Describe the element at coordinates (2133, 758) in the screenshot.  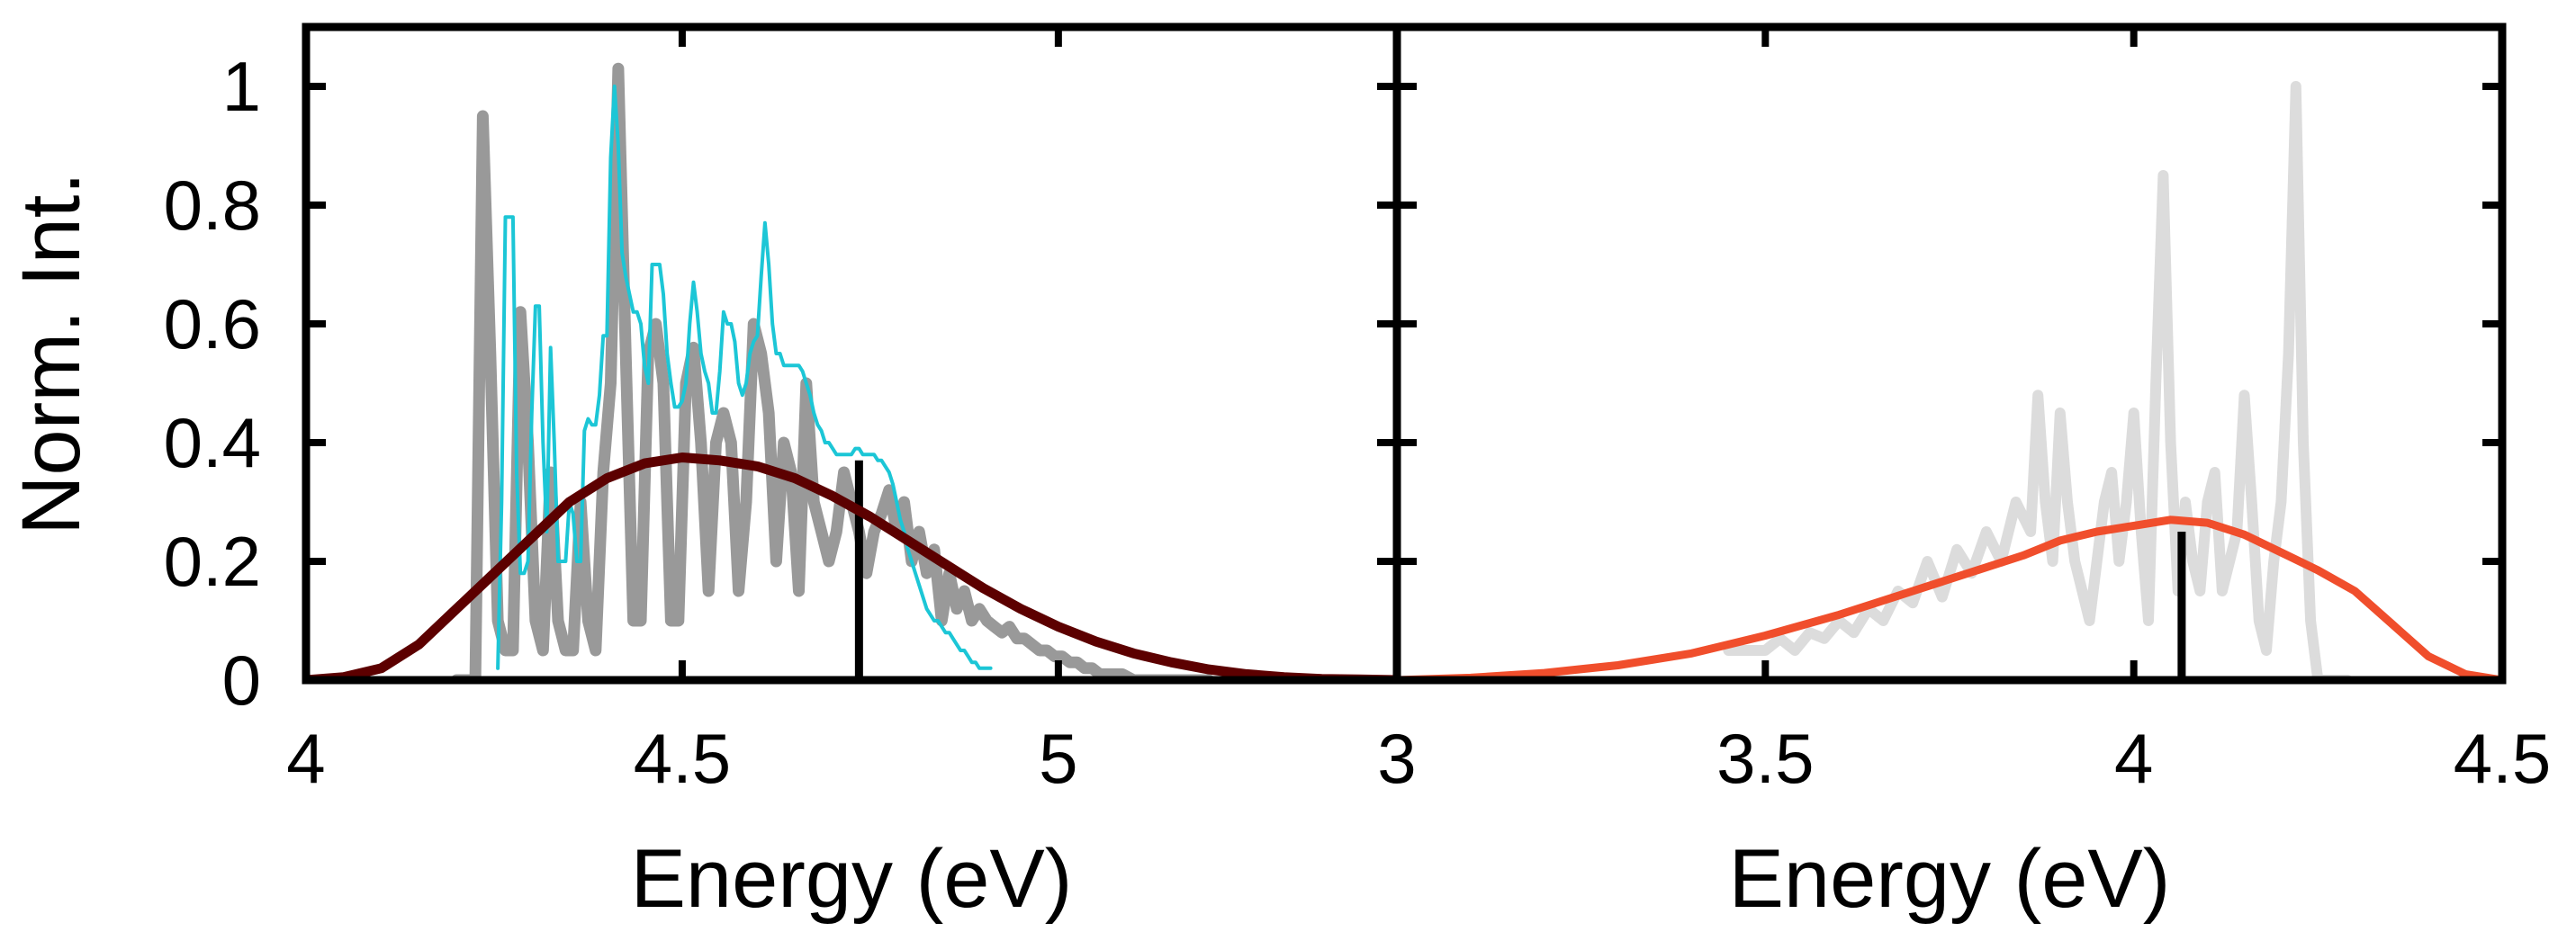
I see `right-x-tick-label: 4` at that location.